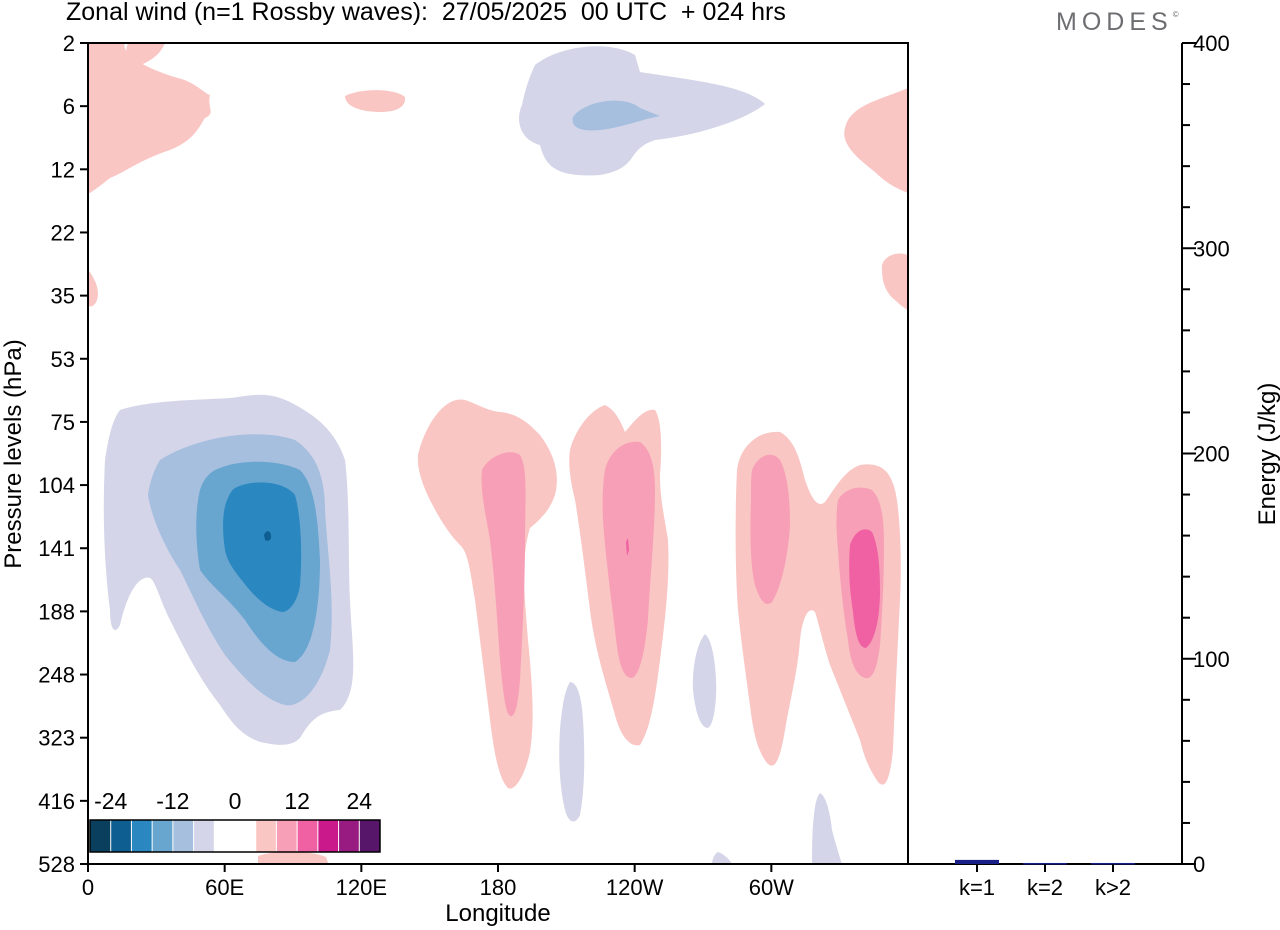 This screenshot has height=930, width=1280. Describe the element at coordinates (704, 681) in the screenshot. I see `contour-sliver-100W` at that location.